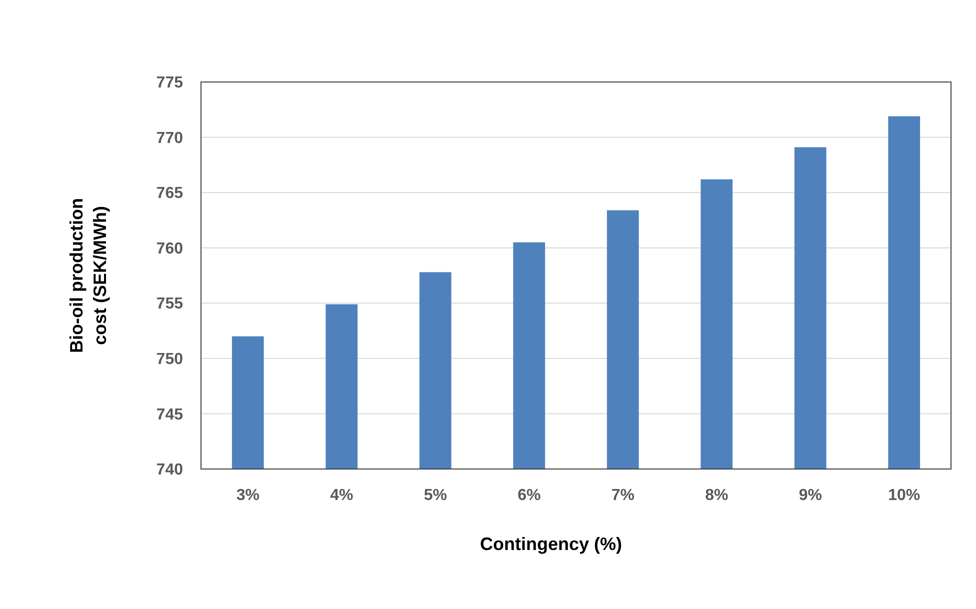  Describe the element at coordinates (551, 544) in the screenshot. I see `x-axis-title: Contingency (%)` at that location.